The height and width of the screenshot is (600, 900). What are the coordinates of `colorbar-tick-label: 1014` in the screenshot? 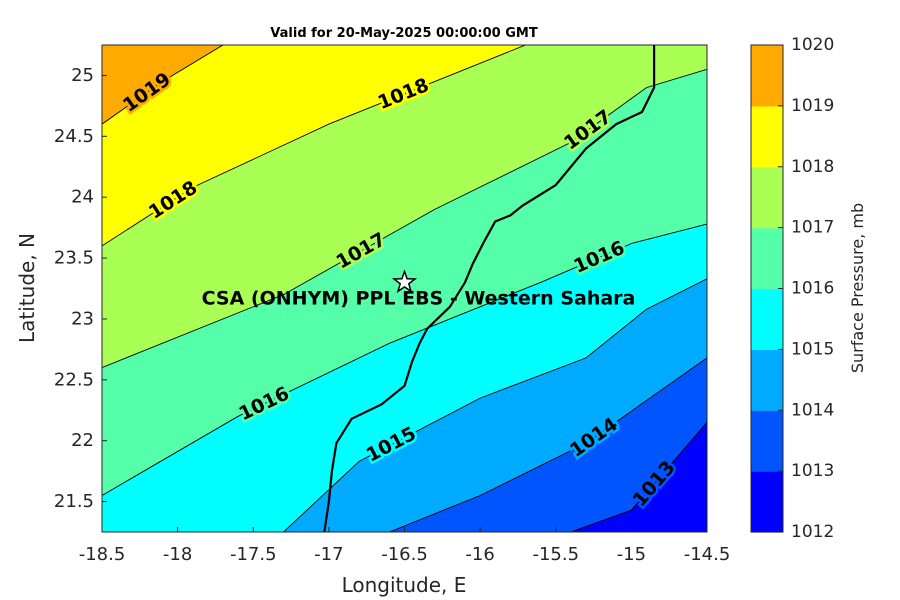 It's located at (812, 410).